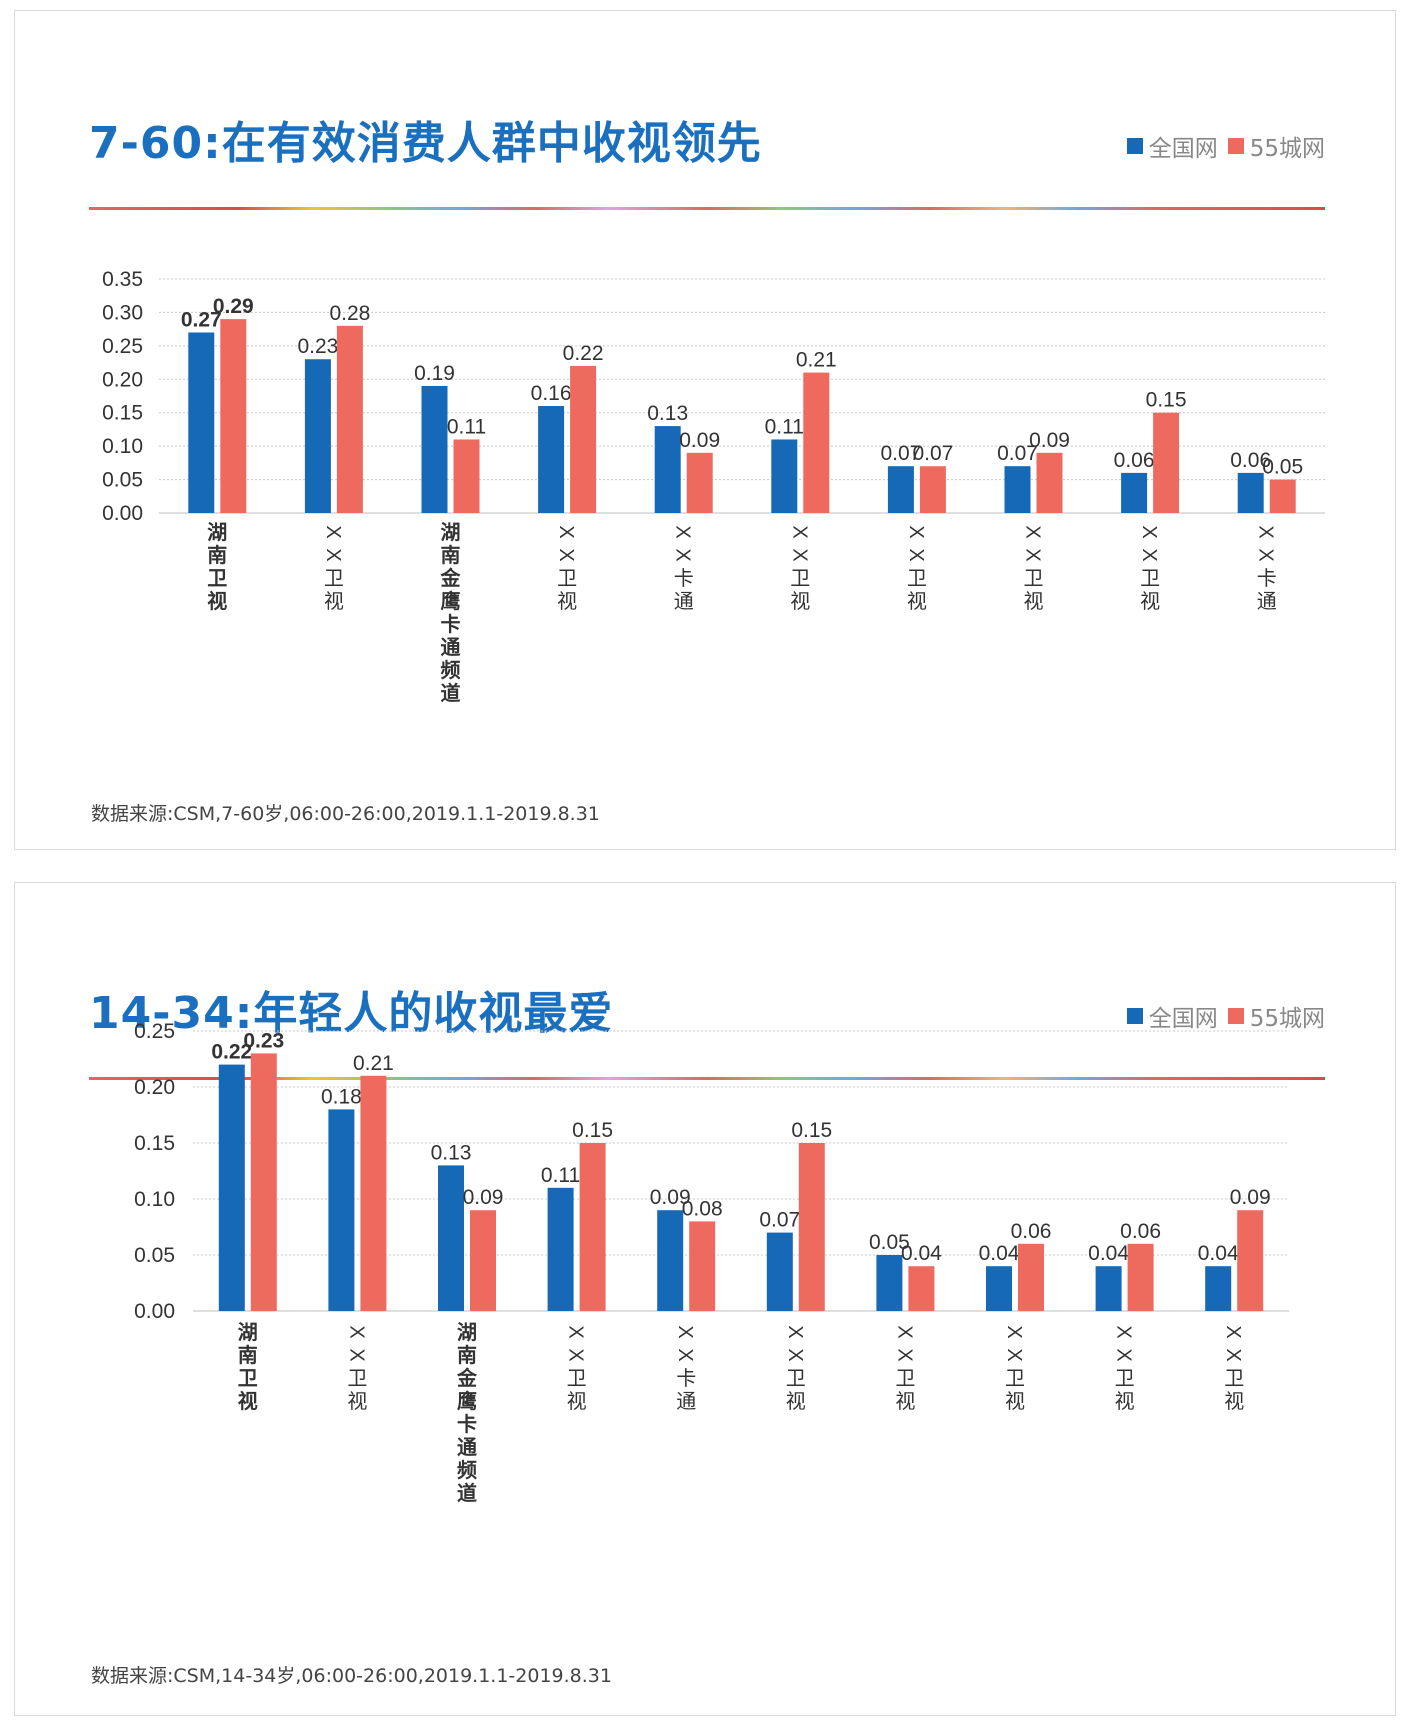  Describe the element at coordinates (1287, 1019) in the screenshot. I see `legend-label-city55: 55城网` at that location.